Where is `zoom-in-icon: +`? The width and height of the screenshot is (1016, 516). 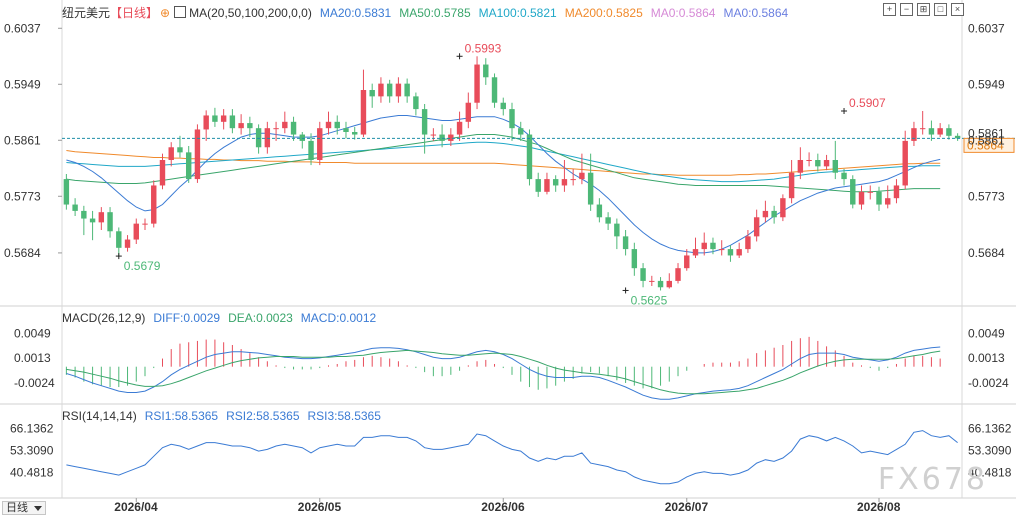 zoom-in-icon: + is located at coordinates (889, 9).